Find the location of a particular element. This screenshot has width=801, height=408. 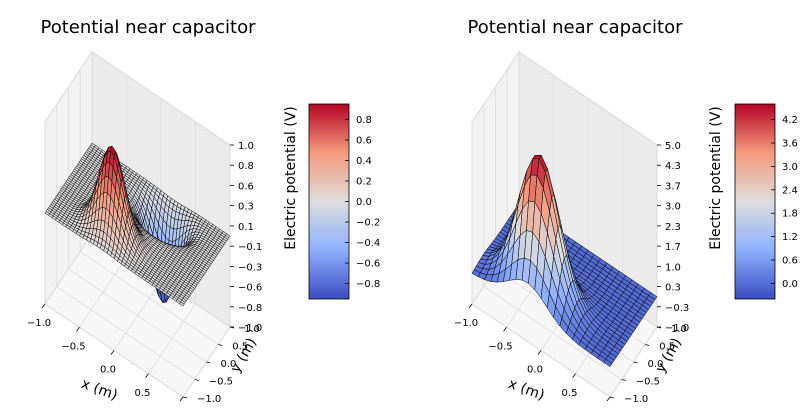

colorbar-tick-label: 4.2 is located at coordinates (790, 120).